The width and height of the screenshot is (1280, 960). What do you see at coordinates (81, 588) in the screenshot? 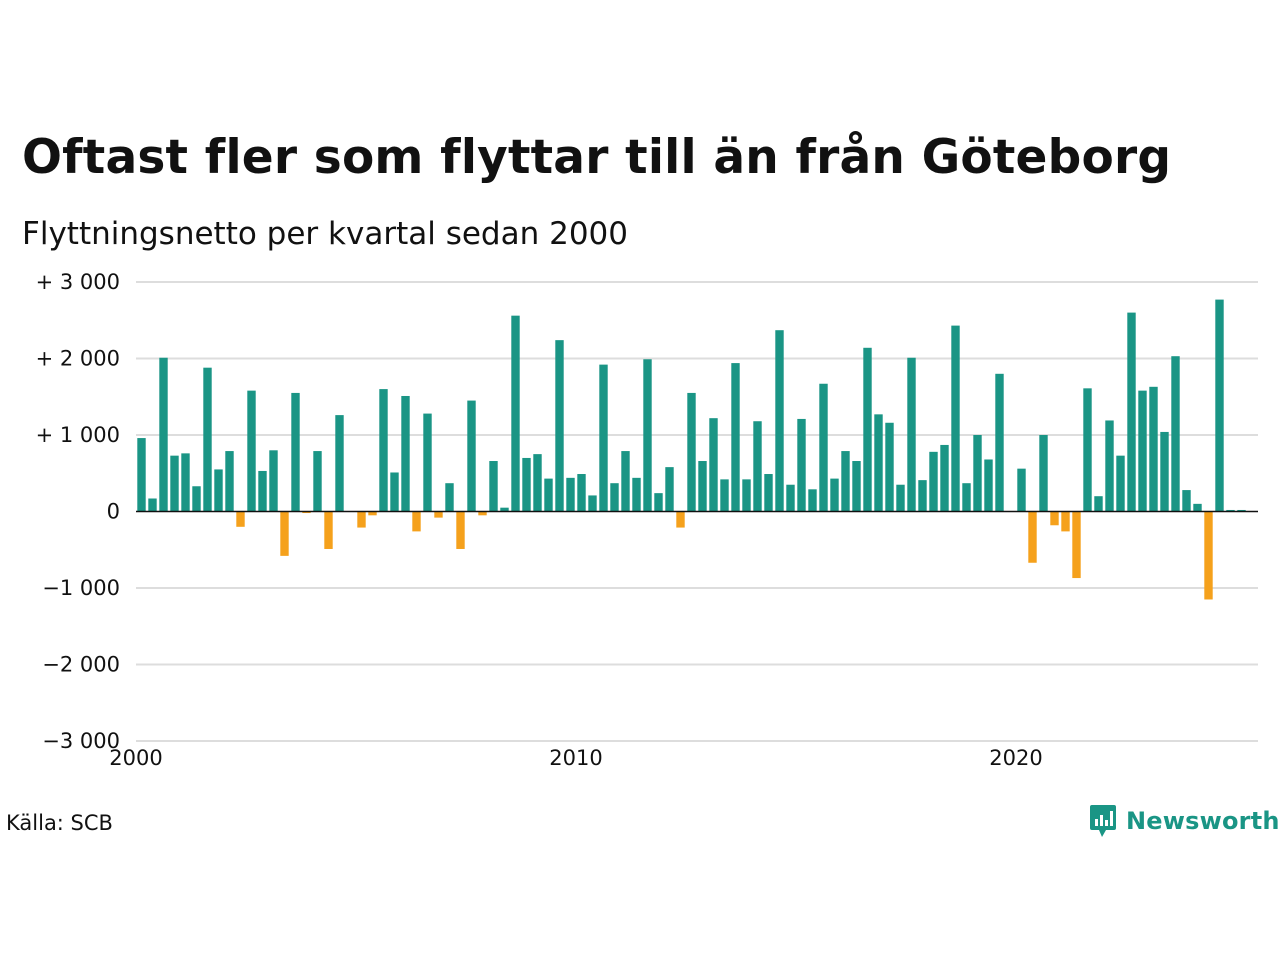
I see `y-tick-label: −1 000` at bounding box center [81, 588].